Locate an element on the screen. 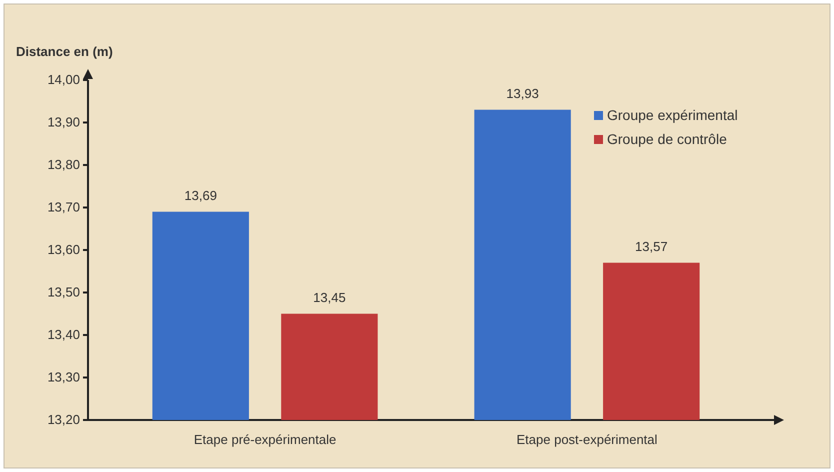  y-tick-label: 13,90 is located at coordinates (63, 122).